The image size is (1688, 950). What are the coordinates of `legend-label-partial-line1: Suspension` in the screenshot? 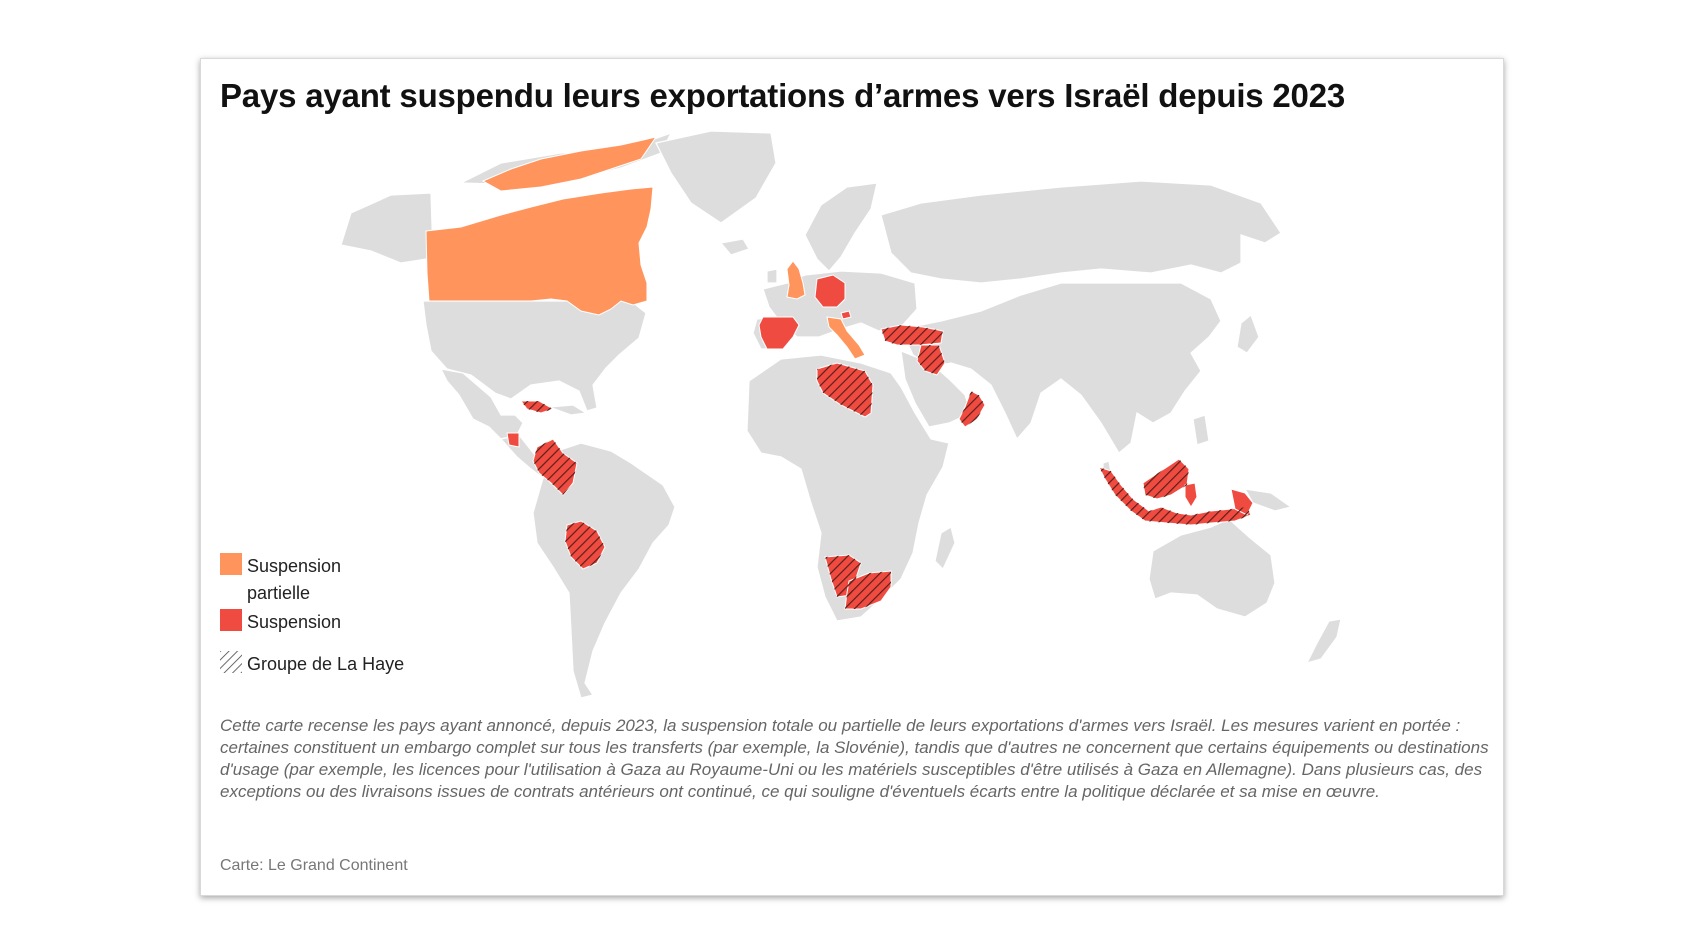 It's located at (294, 566).